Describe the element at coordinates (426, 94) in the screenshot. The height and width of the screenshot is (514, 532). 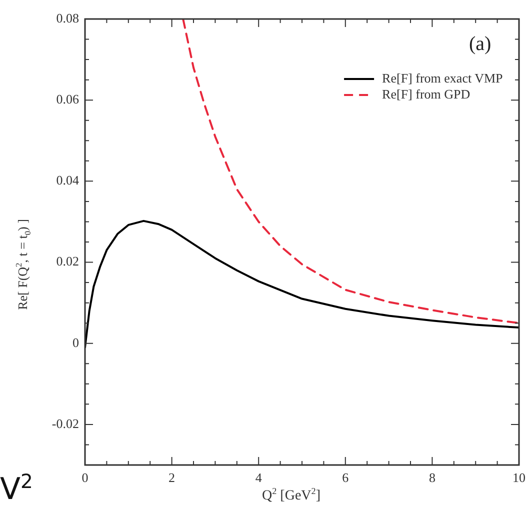
I see `legend-label: Re[F] from GPD` at that location.